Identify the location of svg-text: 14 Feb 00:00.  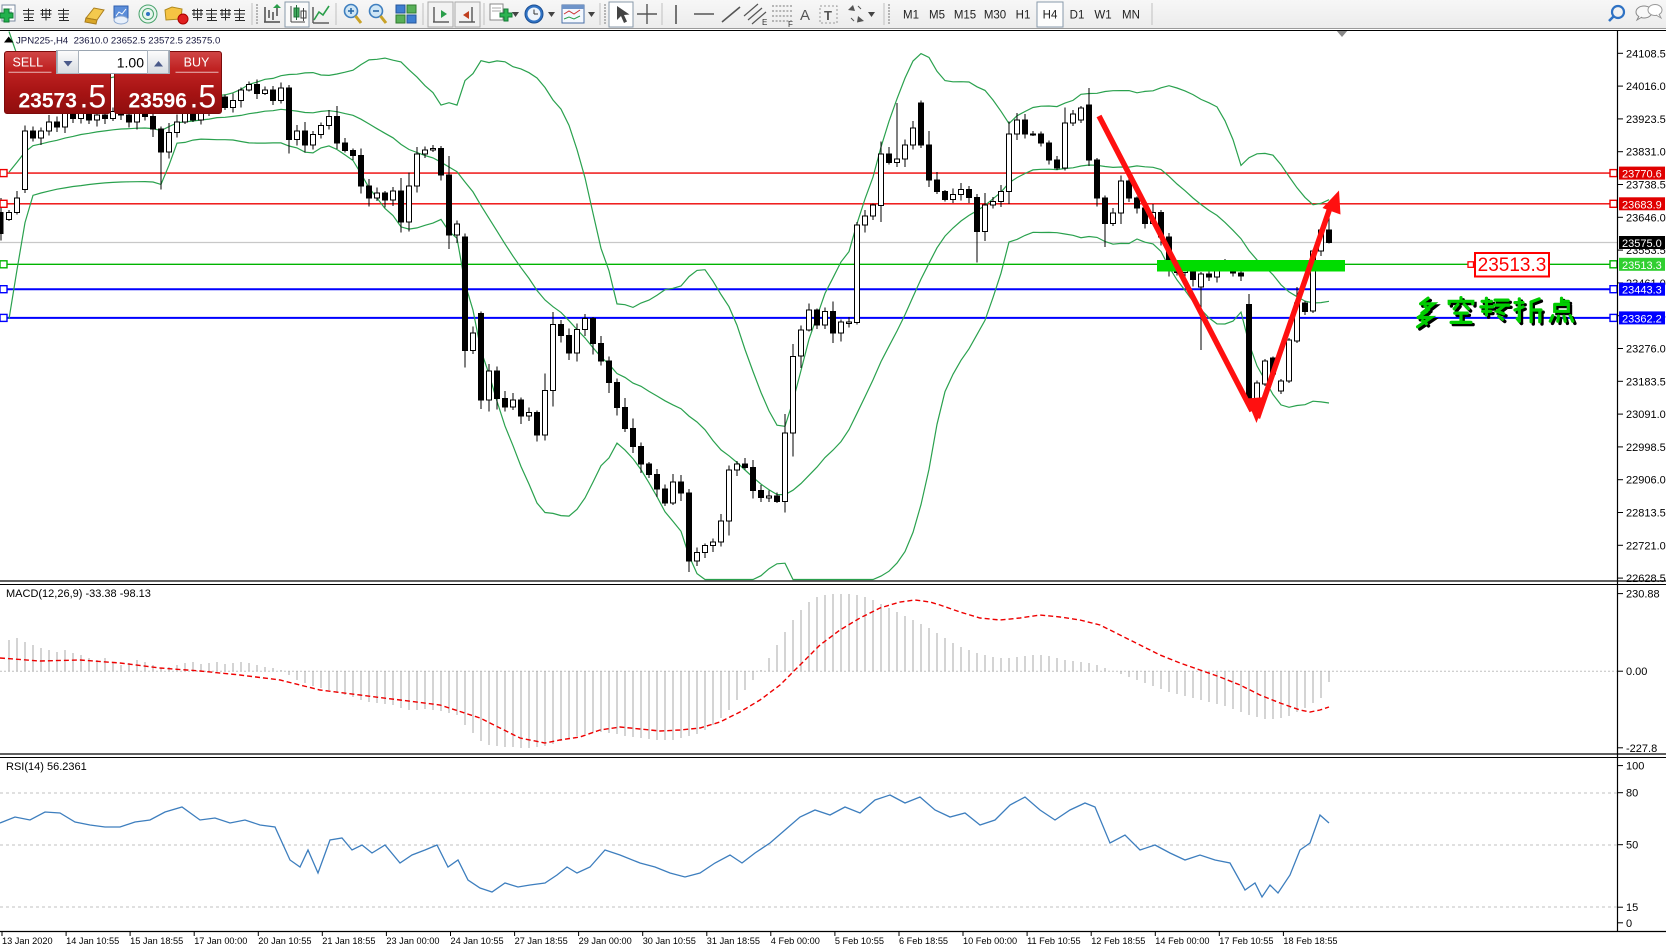
(1182, 941).